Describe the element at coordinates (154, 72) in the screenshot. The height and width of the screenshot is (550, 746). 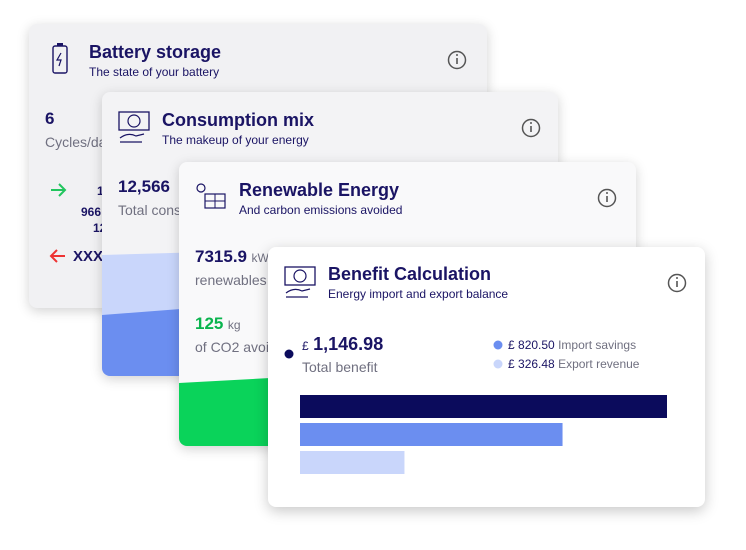
I see `card-subtitle: The state of your battery` at that location.